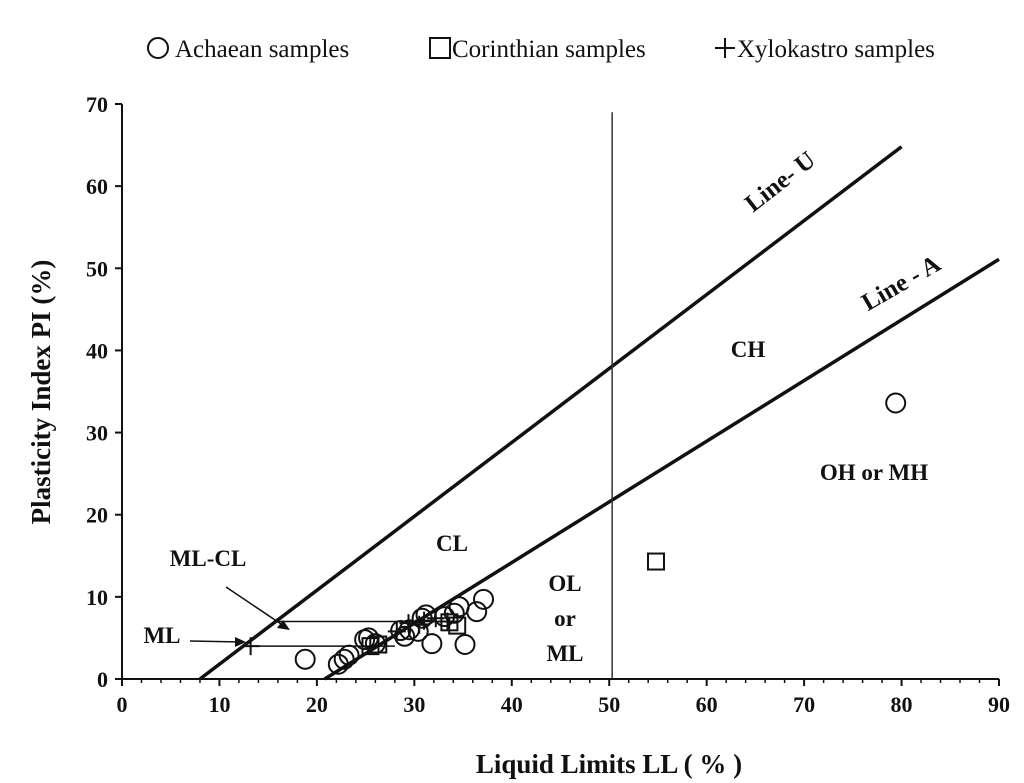 Image resolution: width=1024 pixels, height=783 pixels. Describe the element at coordinates (414, 704) in the screenshot. I see `x-tick-label: 30` at that location.